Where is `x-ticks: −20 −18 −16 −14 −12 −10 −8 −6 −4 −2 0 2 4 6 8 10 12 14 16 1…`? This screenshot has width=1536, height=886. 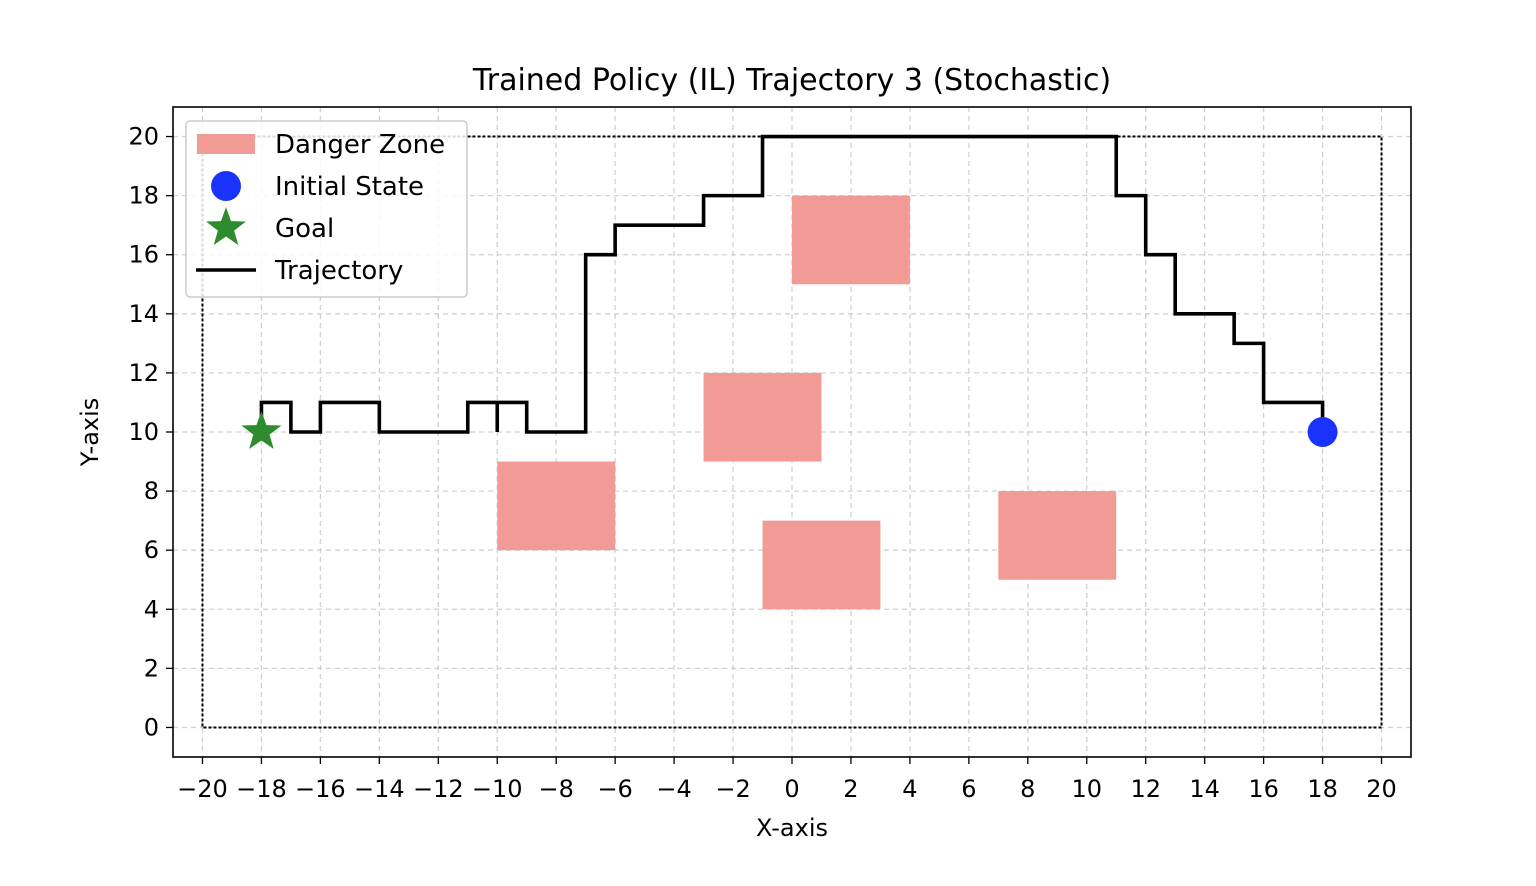 x-ticks: −20 −18 −16 −14 −12 −10 −8 −6 −4 −2 0 2 4 6 8 10 12 14 16 1… is located at coordinates (787, 780).